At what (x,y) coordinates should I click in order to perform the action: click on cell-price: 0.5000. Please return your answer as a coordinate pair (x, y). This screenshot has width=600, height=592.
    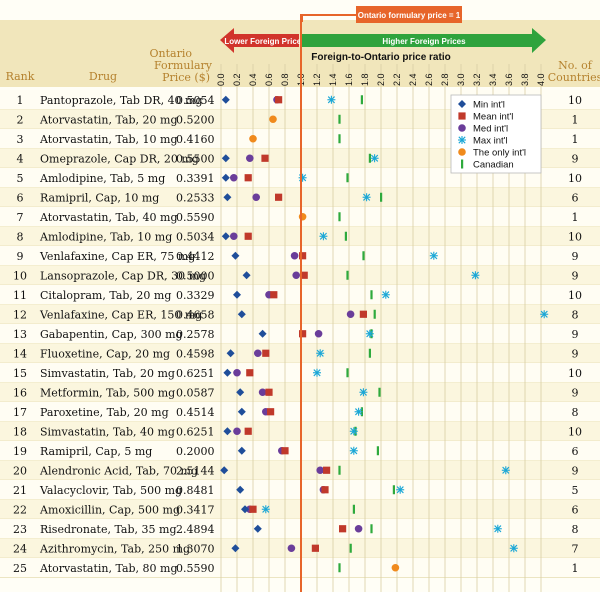
    Looking at the image, I should click on (195, 275).